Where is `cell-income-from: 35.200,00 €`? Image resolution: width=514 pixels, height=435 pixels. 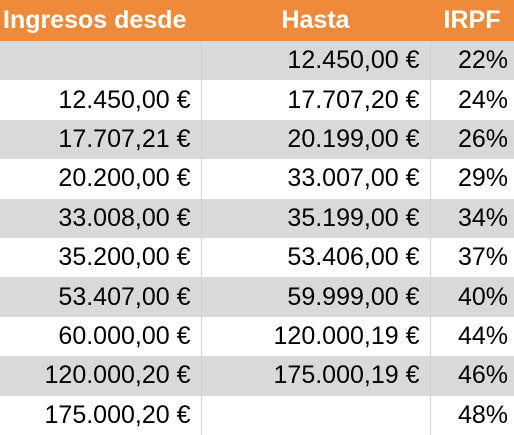
cell-income-from: 35.200,00 € is located at coordinates (101, 257).